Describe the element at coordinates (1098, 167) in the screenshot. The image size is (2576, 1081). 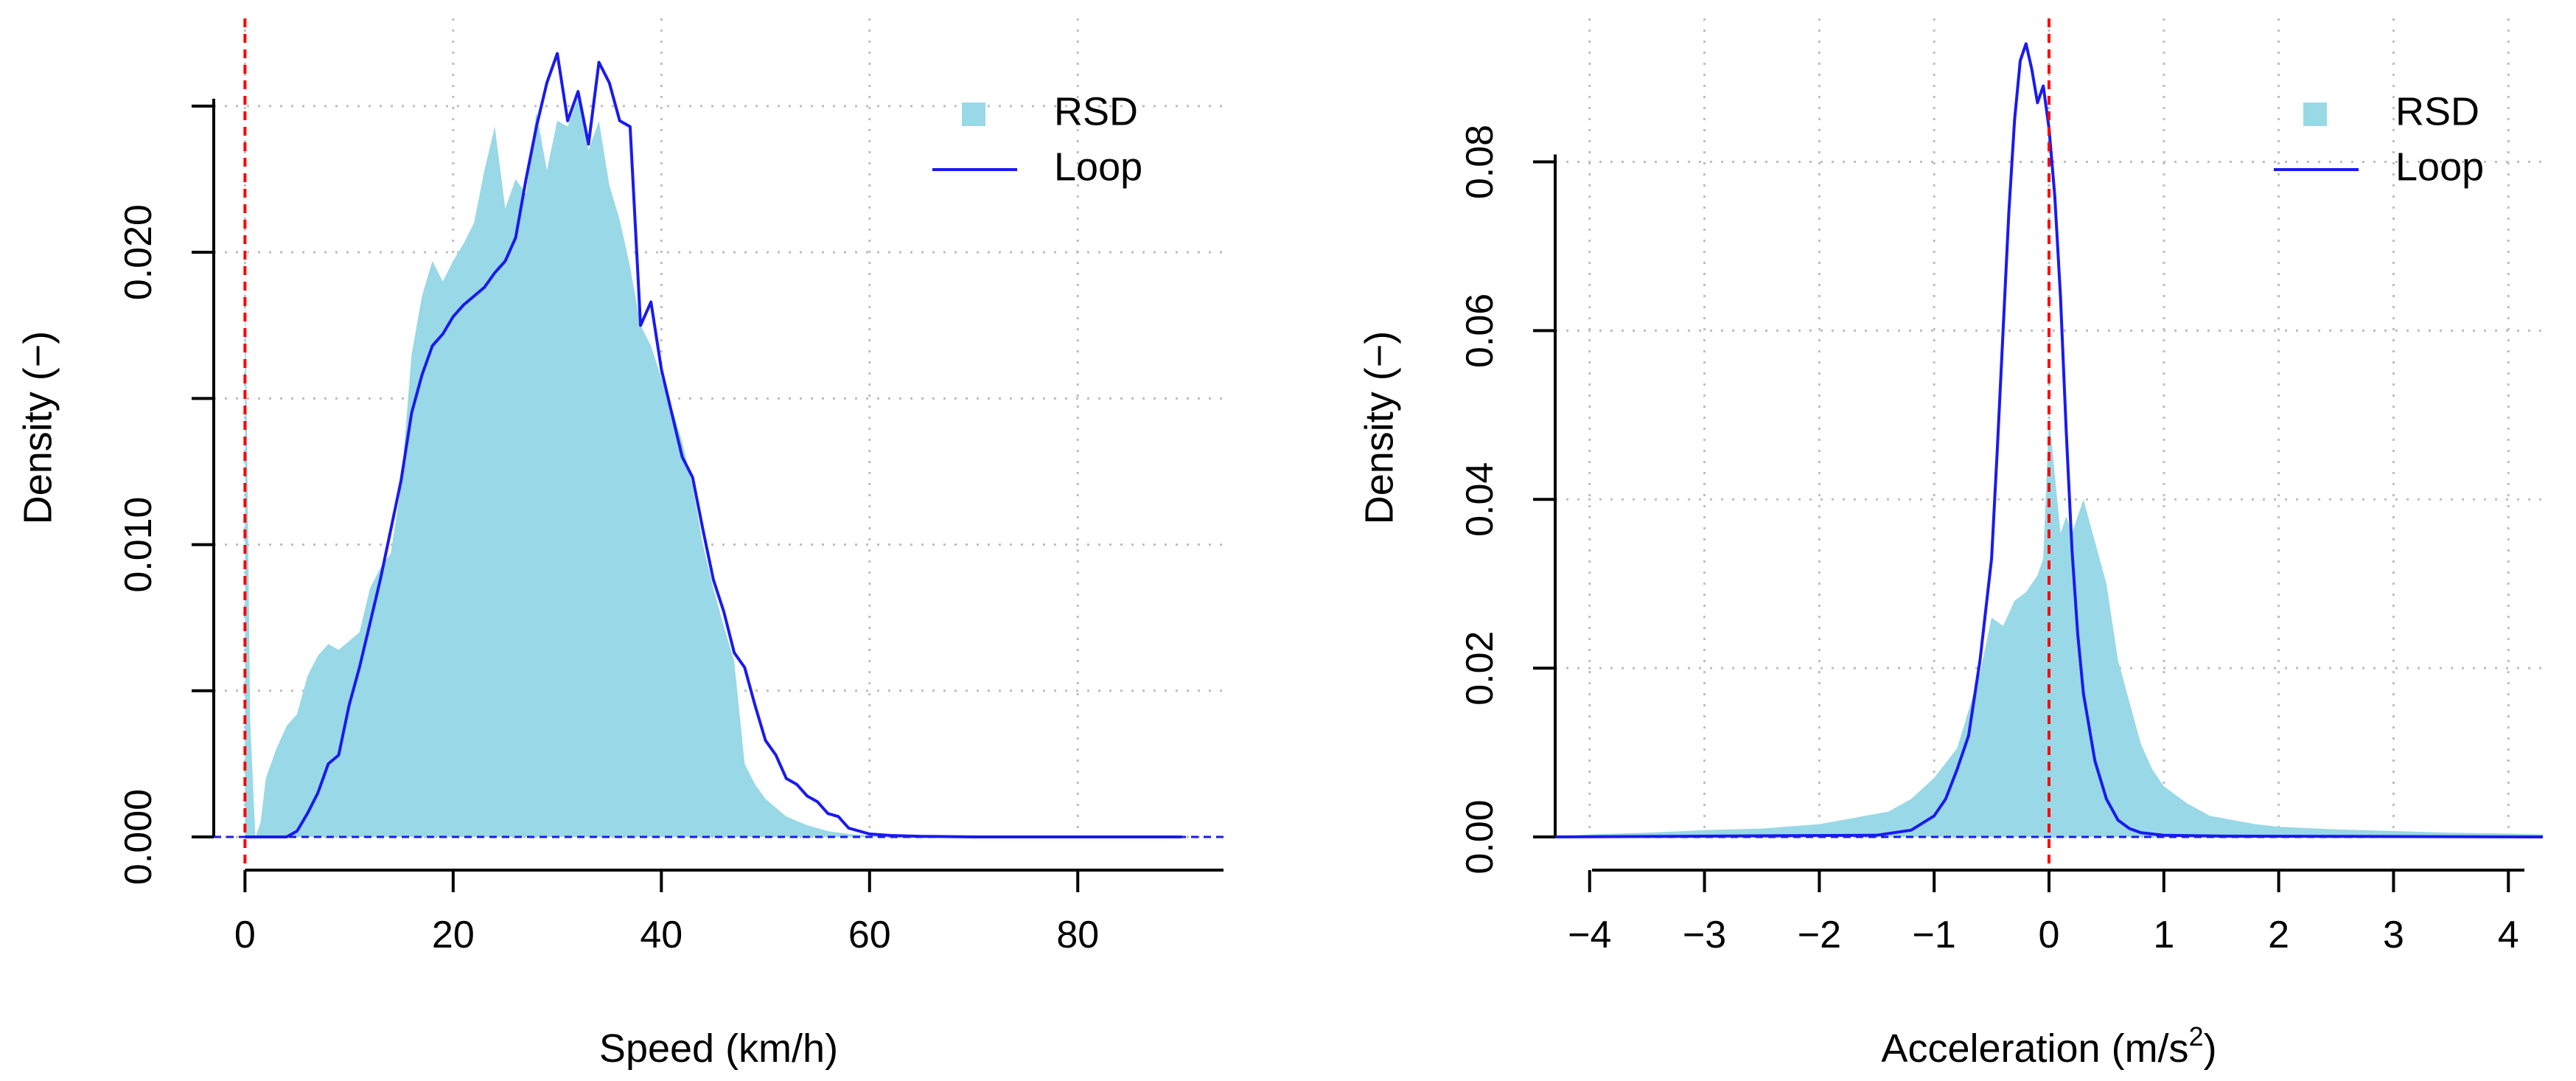
I see `speed-legend-loop-label: Loop` at that location.